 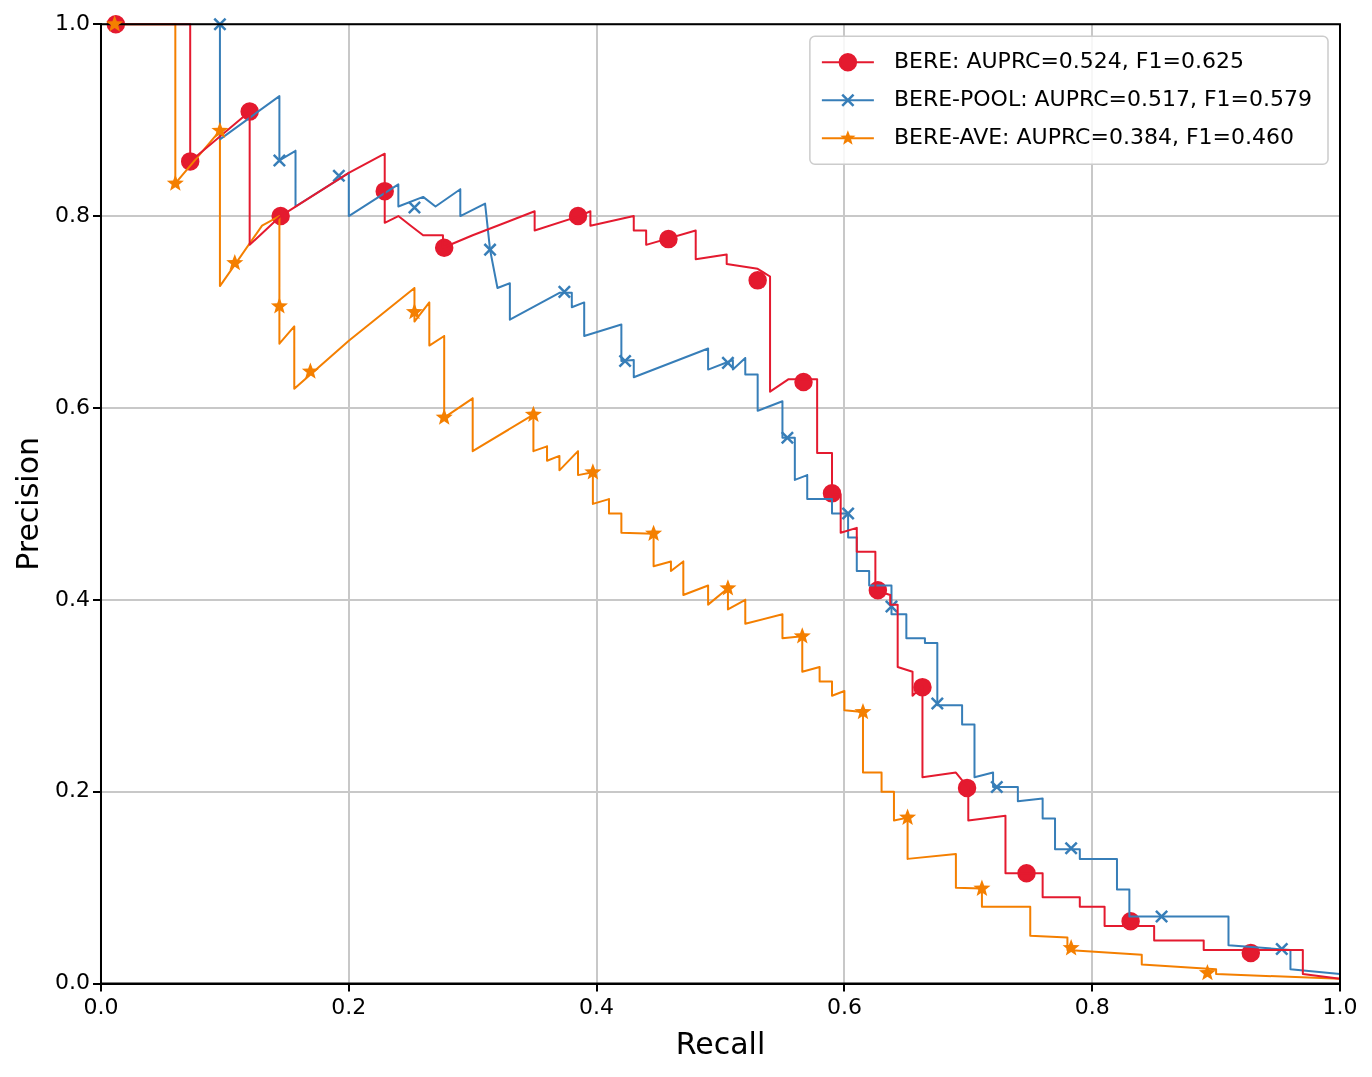 I want to click on y-tick-label: 0.4, so click(x=72, y=598).